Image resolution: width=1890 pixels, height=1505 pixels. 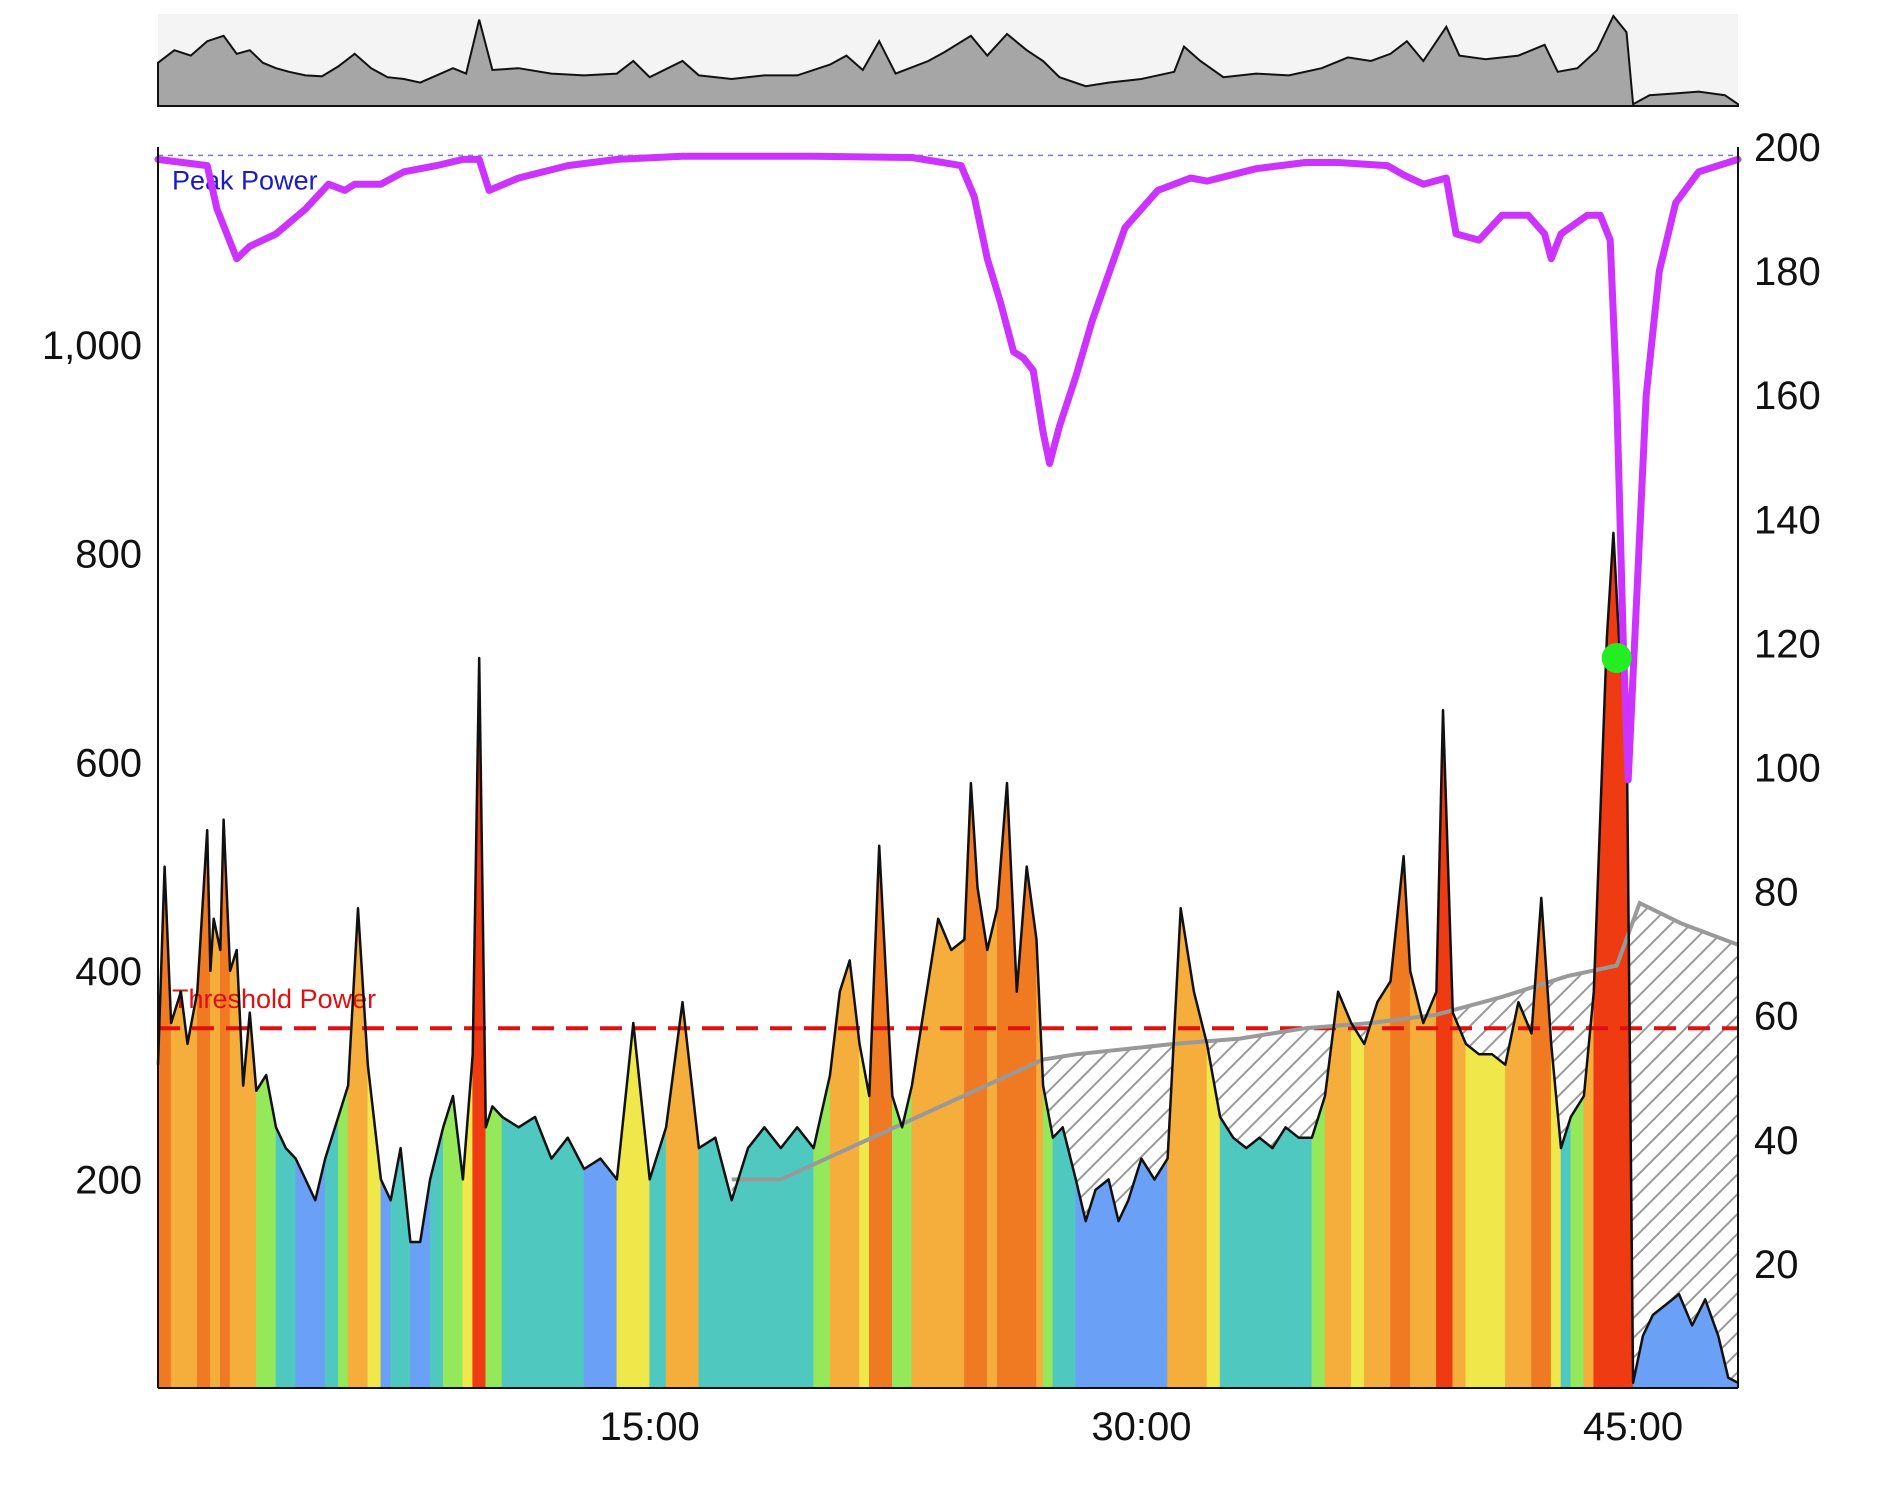 I want to click on x-axis-tick-label: 30:00, so click(x=1141, y=1427).